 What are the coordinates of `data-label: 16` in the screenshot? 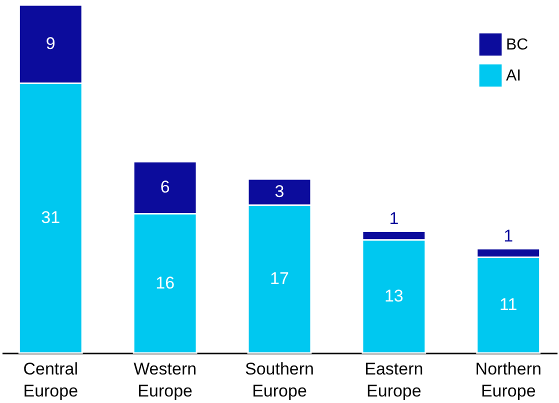 It's located at (165, 282).